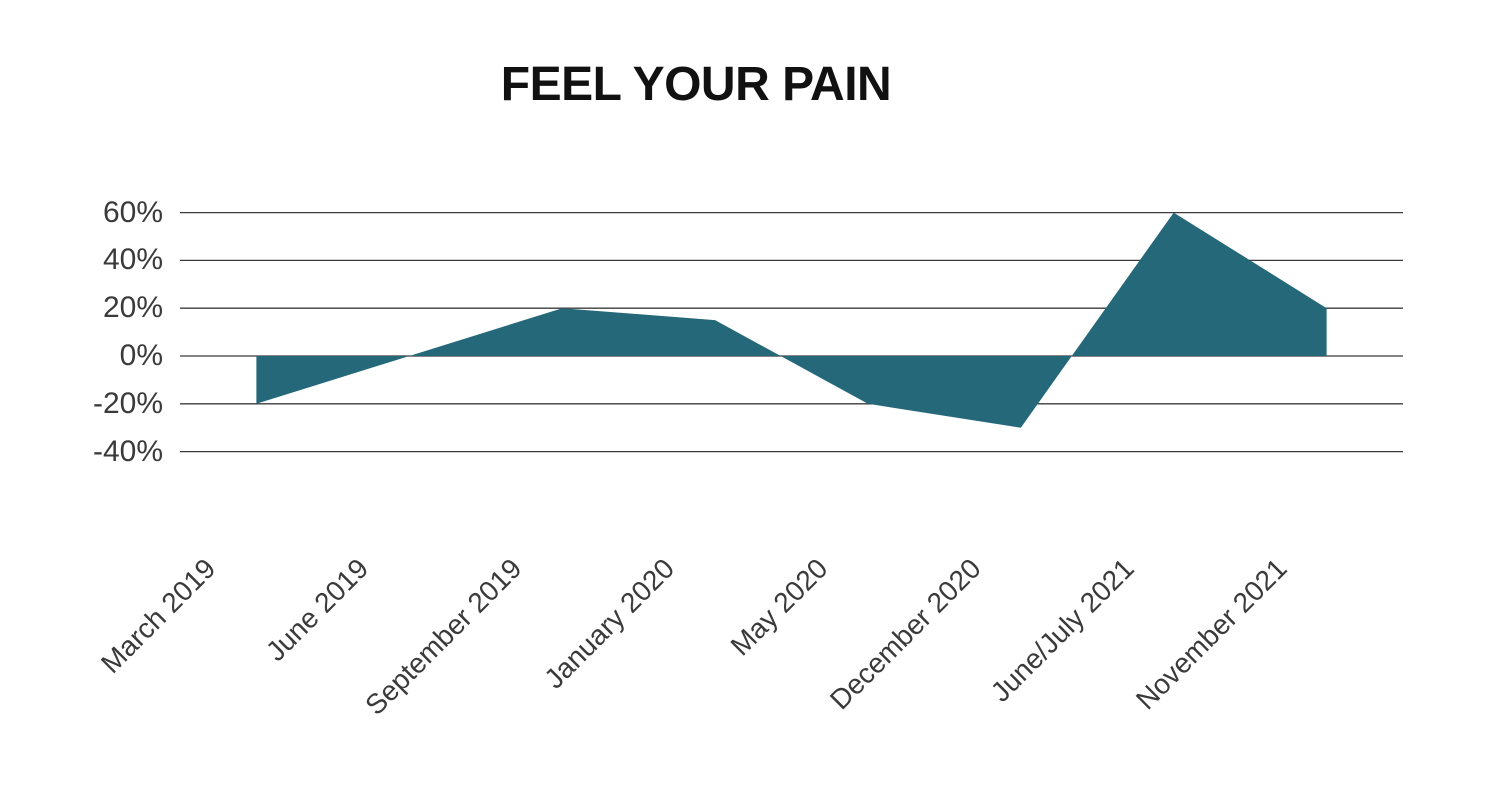 The image size is (1508, 798). What do you see at coordinates (132, 307) in the screenshot?
I see `y-axis-tick-label: 20%` at bounding box center [132, 307].